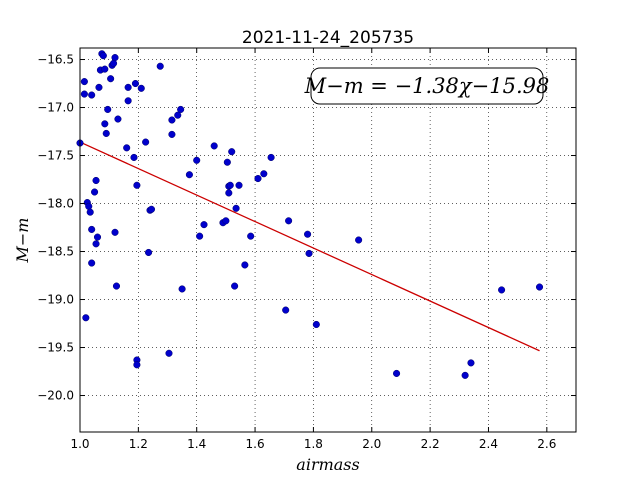 The width and height of the screenshot is (640, 480). What do you see at coordinates (55, 228) in the screenshot?
I see `y-tick-labels: −16.5 −17.0 −17.5 −18.0 −18.5 −19.0 −19.5 −20.0` at bounding box center [55, 228].